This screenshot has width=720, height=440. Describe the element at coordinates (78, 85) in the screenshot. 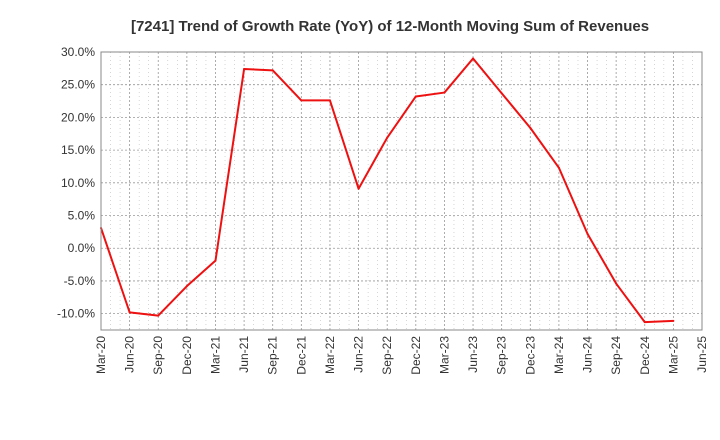

I see `y-tick-label: 25.0%` at that location.